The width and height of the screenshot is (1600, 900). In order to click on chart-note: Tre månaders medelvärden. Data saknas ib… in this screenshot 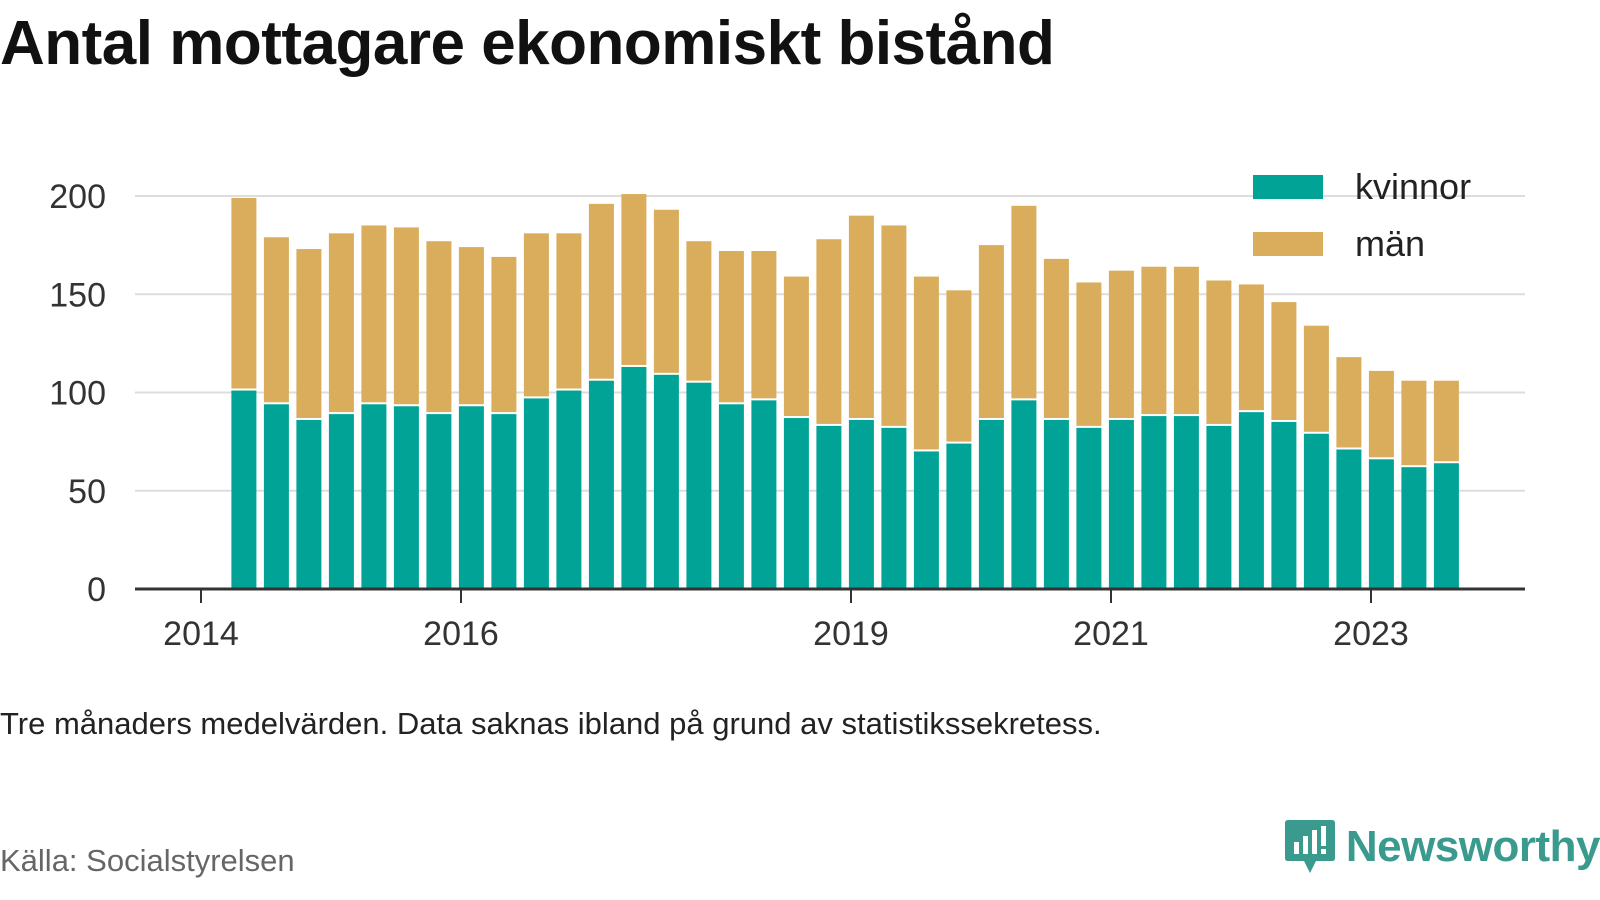, I will do `click(551, 723)`.